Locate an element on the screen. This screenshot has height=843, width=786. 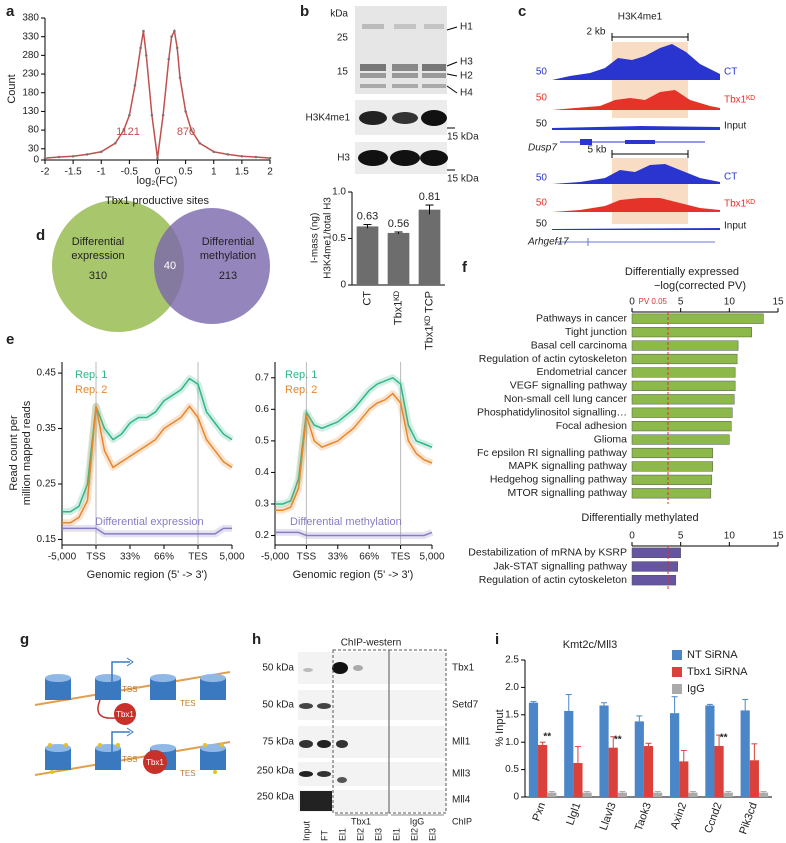
chart-title: Differentially methylated is located at coordinates (639, 518).